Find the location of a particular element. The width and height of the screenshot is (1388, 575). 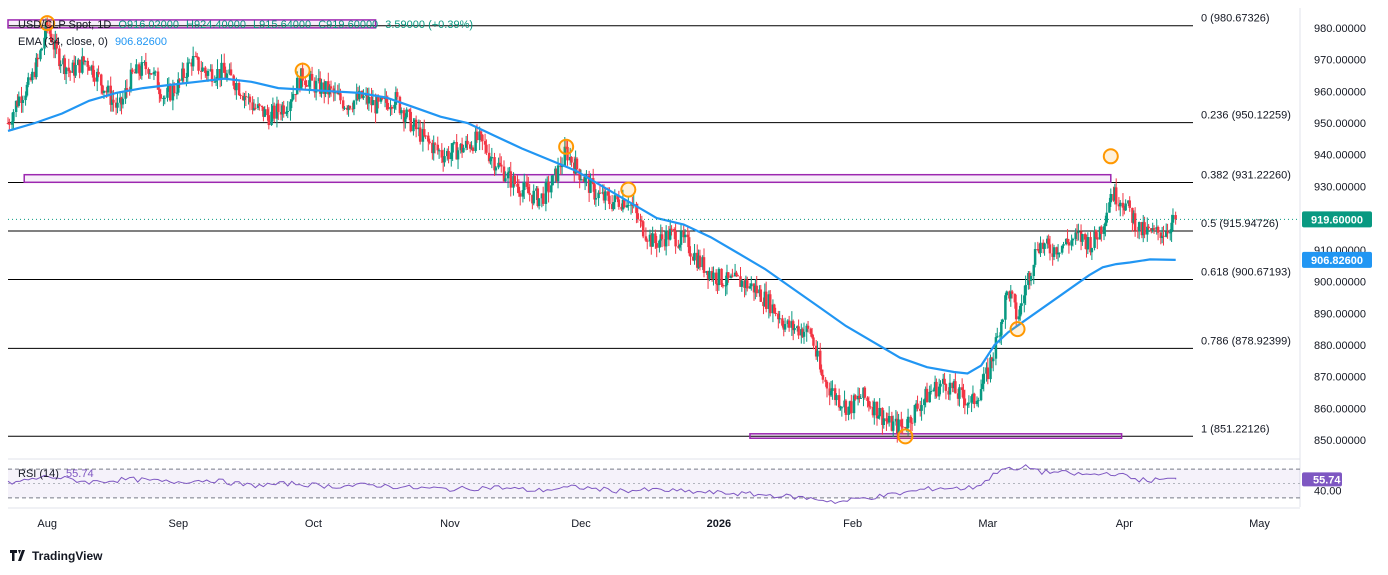

time-axis: Aug Sep Oct Nov Dec 2026 Feb Mar Apr May is located at coordinates (653, 524).